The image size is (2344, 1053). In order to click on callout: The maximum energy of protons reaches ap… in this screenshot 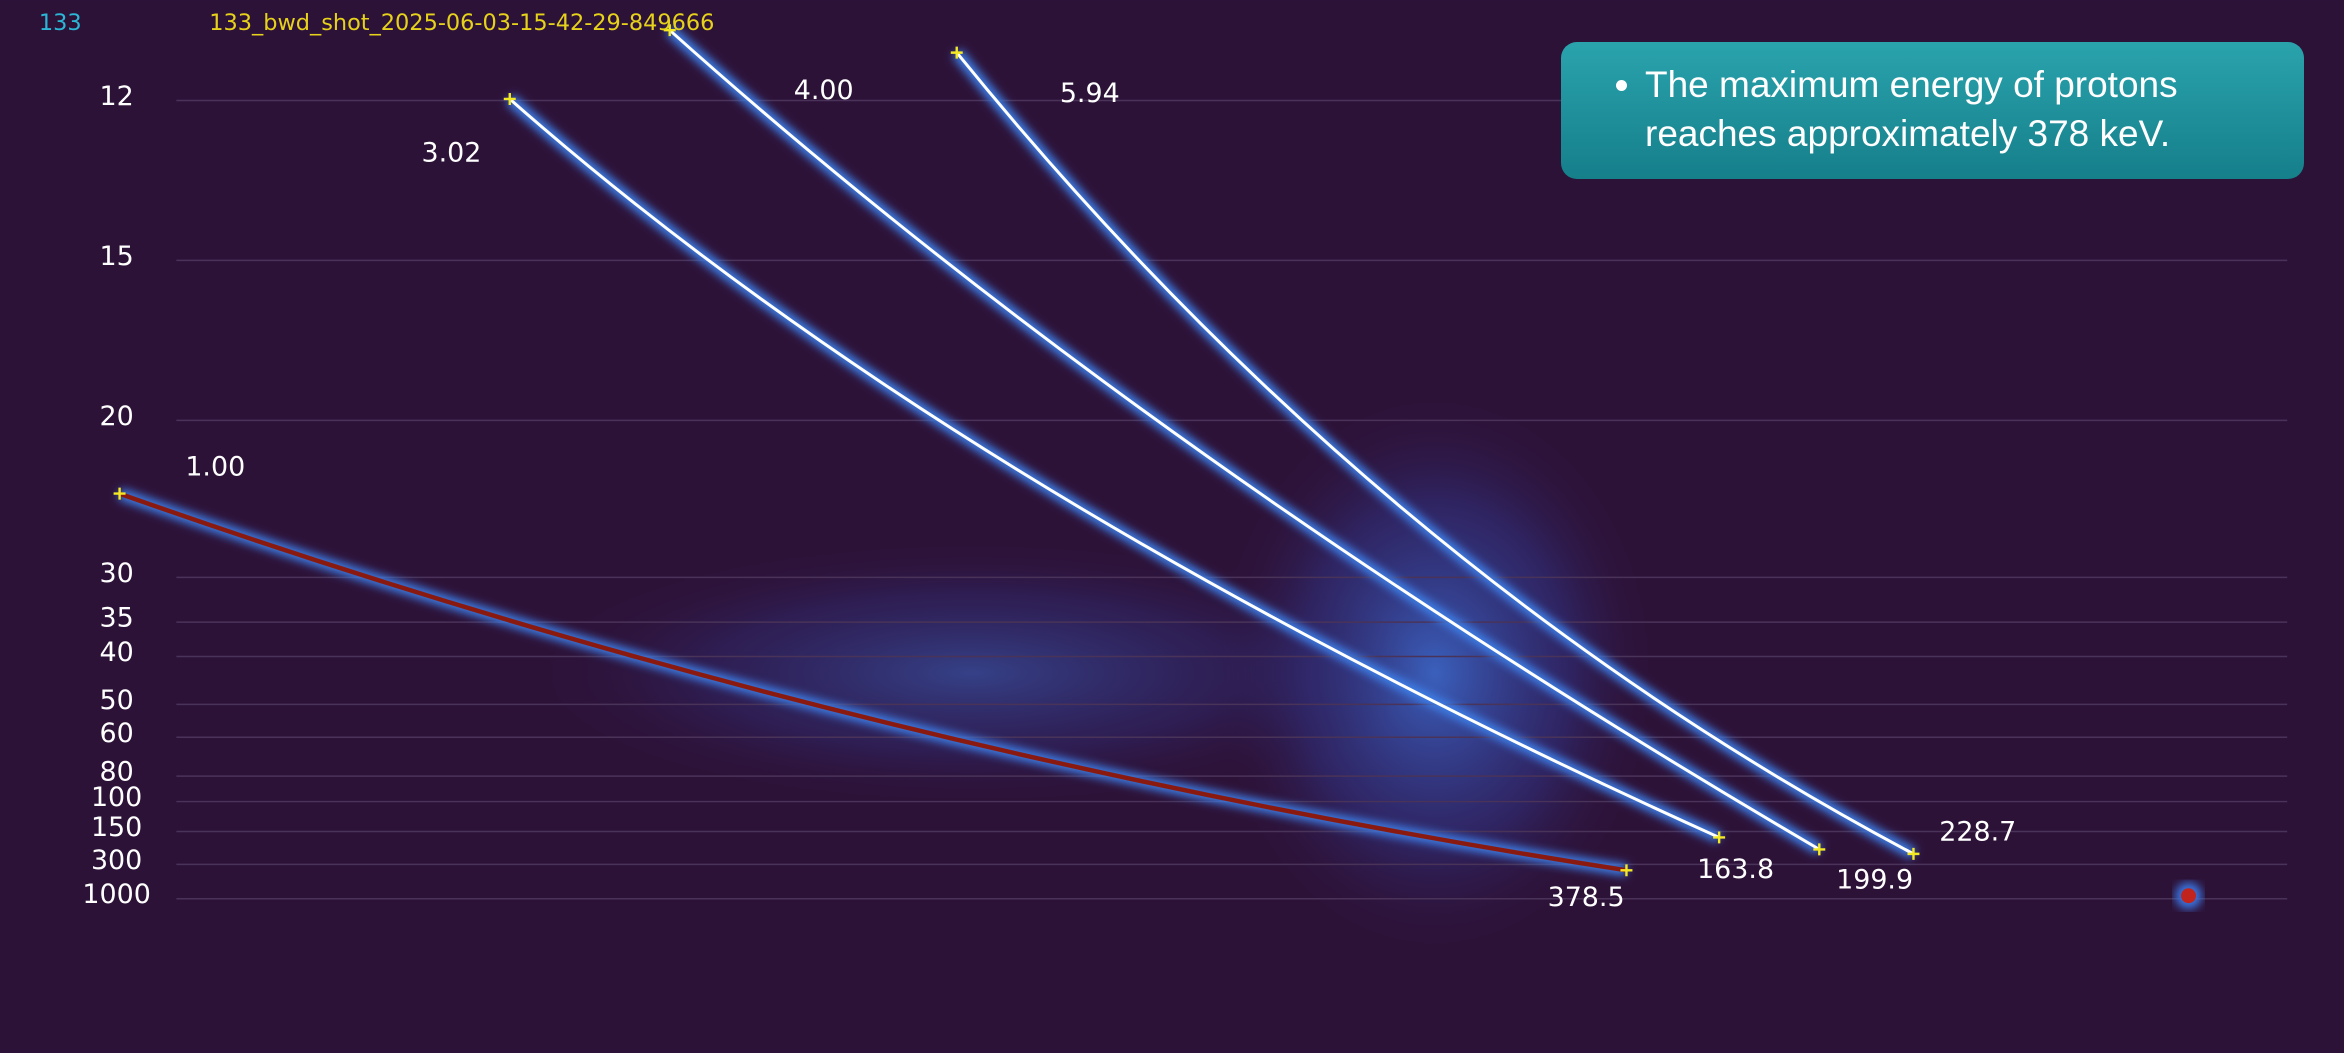, I will do `click(1932, 110)`.